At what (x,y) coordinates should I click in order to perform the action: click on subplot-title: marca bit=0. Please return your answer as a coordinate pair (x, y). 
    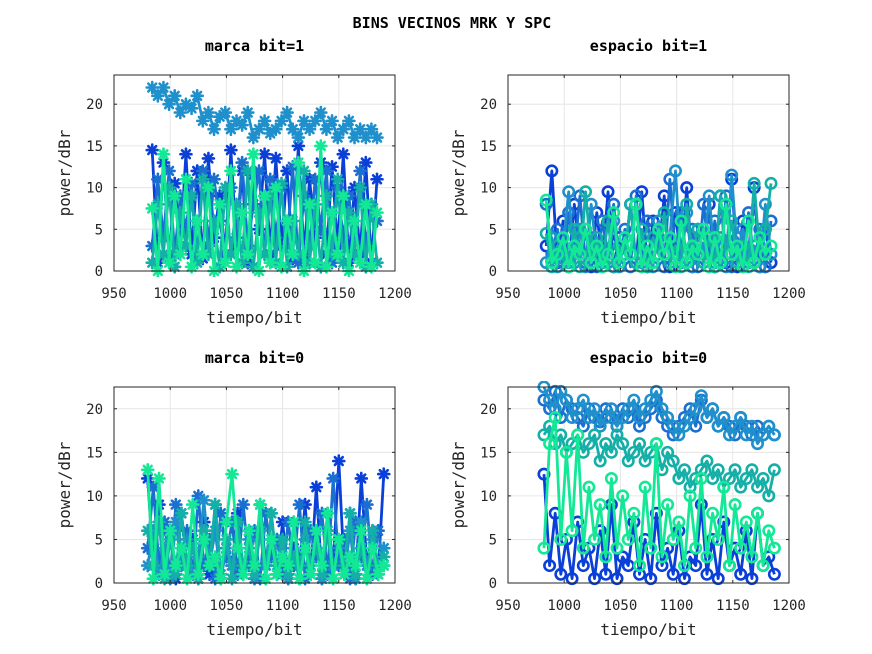
    Looking at the image, I should click on (254, 358).